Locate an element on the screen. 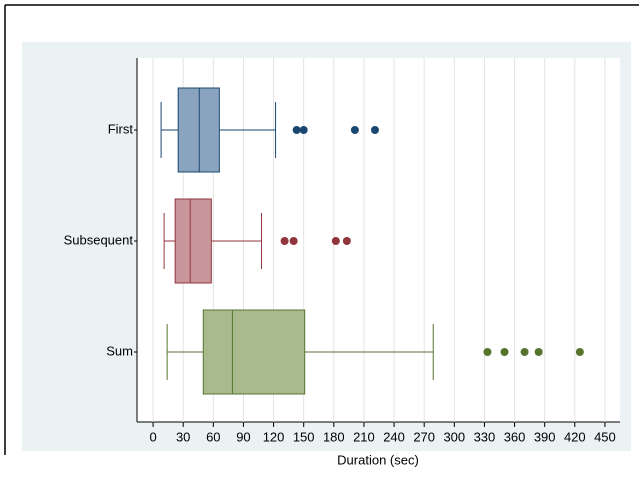 This screenshot has height=481, width=639. y-tick-label: Sum is located at coordinates (119, 350).